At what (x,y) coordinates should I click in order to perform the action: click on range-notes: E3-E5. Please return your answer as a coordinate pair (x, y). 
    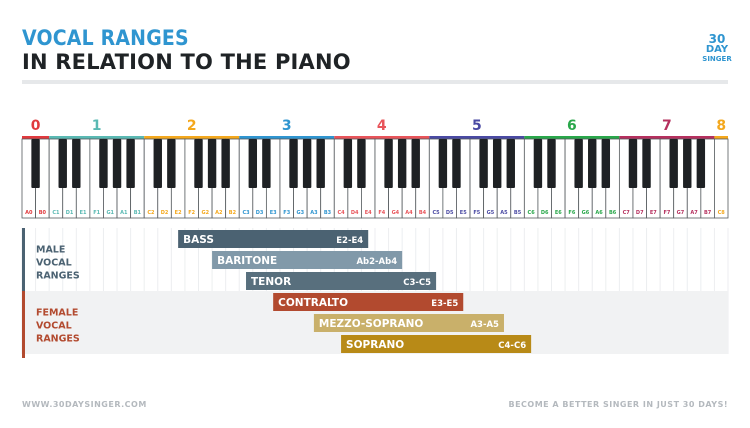
    Looking at the image, I should click on (444, 304).